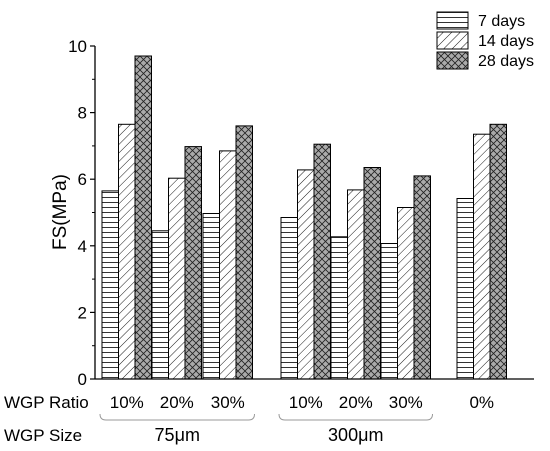  What do you see at coordinates (306, 402) in the screenshot?
I see `x-category-label-3: 10%` at bounding box center [306, 402].